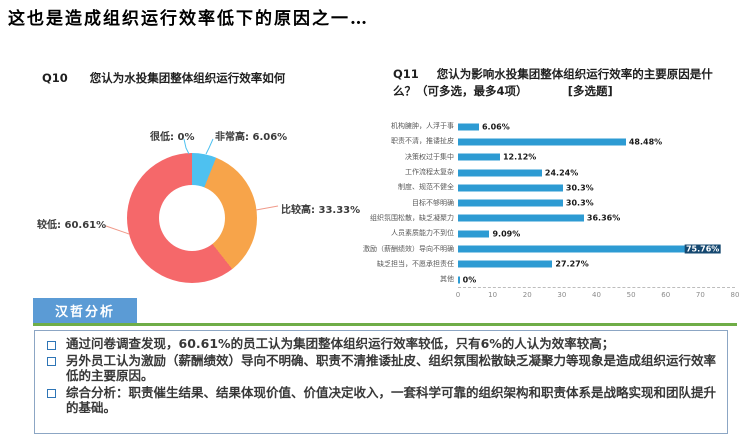 Image resolution: width=743 pixels, height=442 pixels. Describe the element at coordinates (55, 78) in the screenshot. I see `q10-tag: Q10` at that location.